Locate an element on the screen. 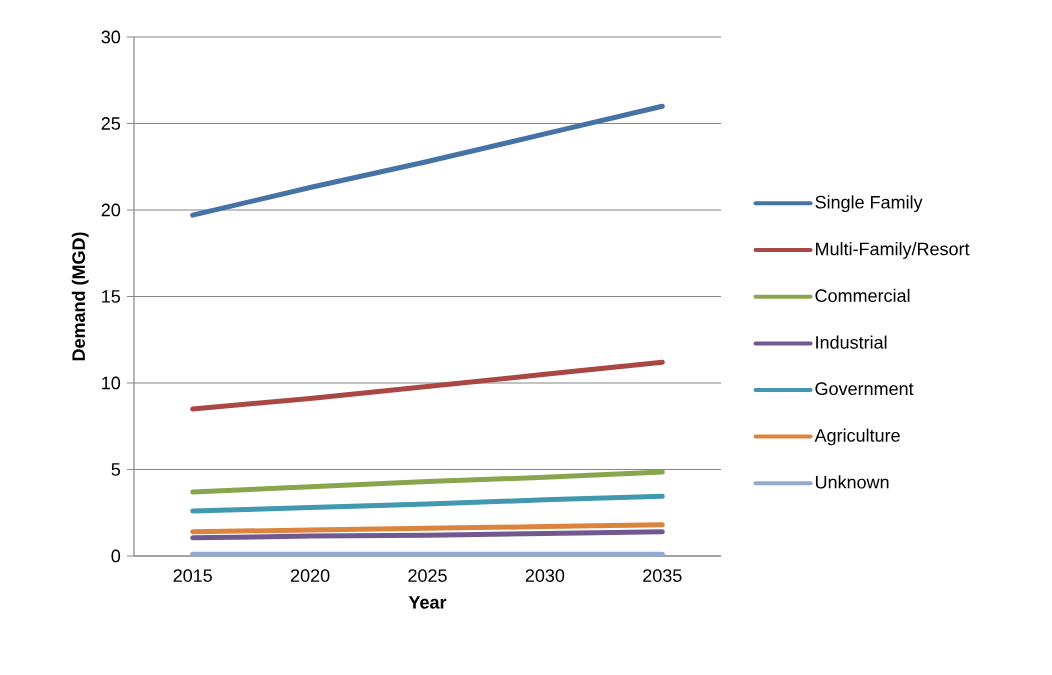 The height and width of the screenshot is (675, 1052). legend-label: Commercial is located at coordinates (862, 295).